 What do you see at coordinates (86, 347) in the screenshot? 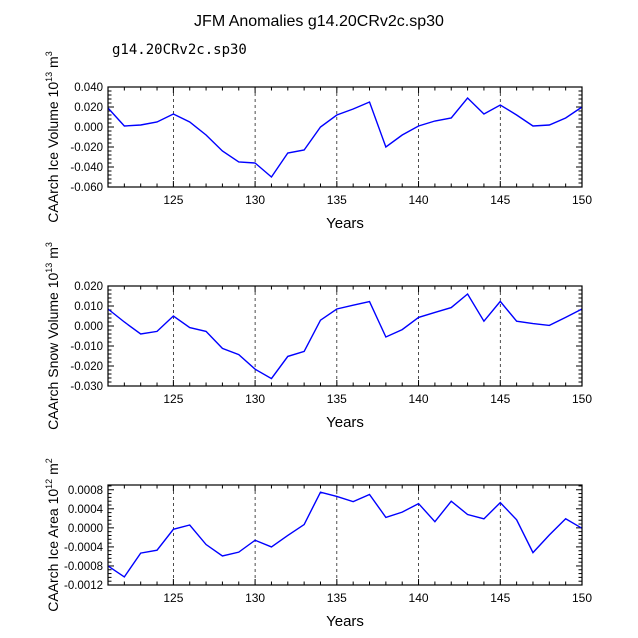
I see `y-tick-label: -0.010` at bounding box center [86, 347].